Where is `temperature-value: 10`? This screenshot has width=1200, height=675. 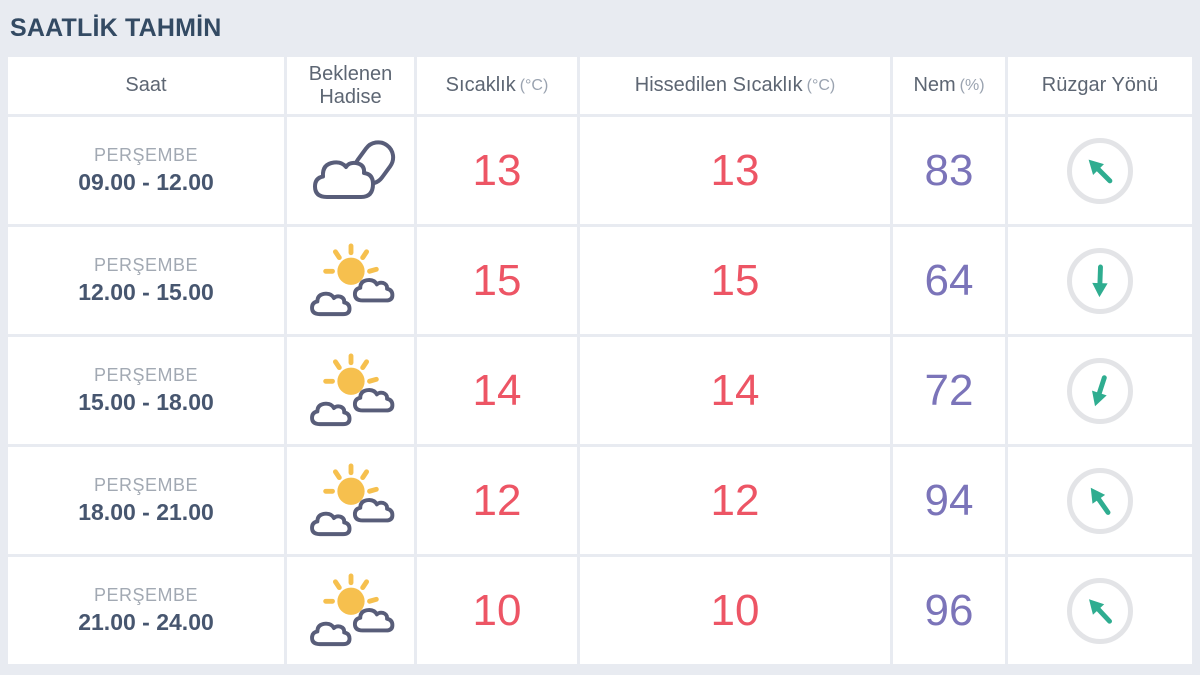 temperature-value: 10 is located at coordinates (497, 610).